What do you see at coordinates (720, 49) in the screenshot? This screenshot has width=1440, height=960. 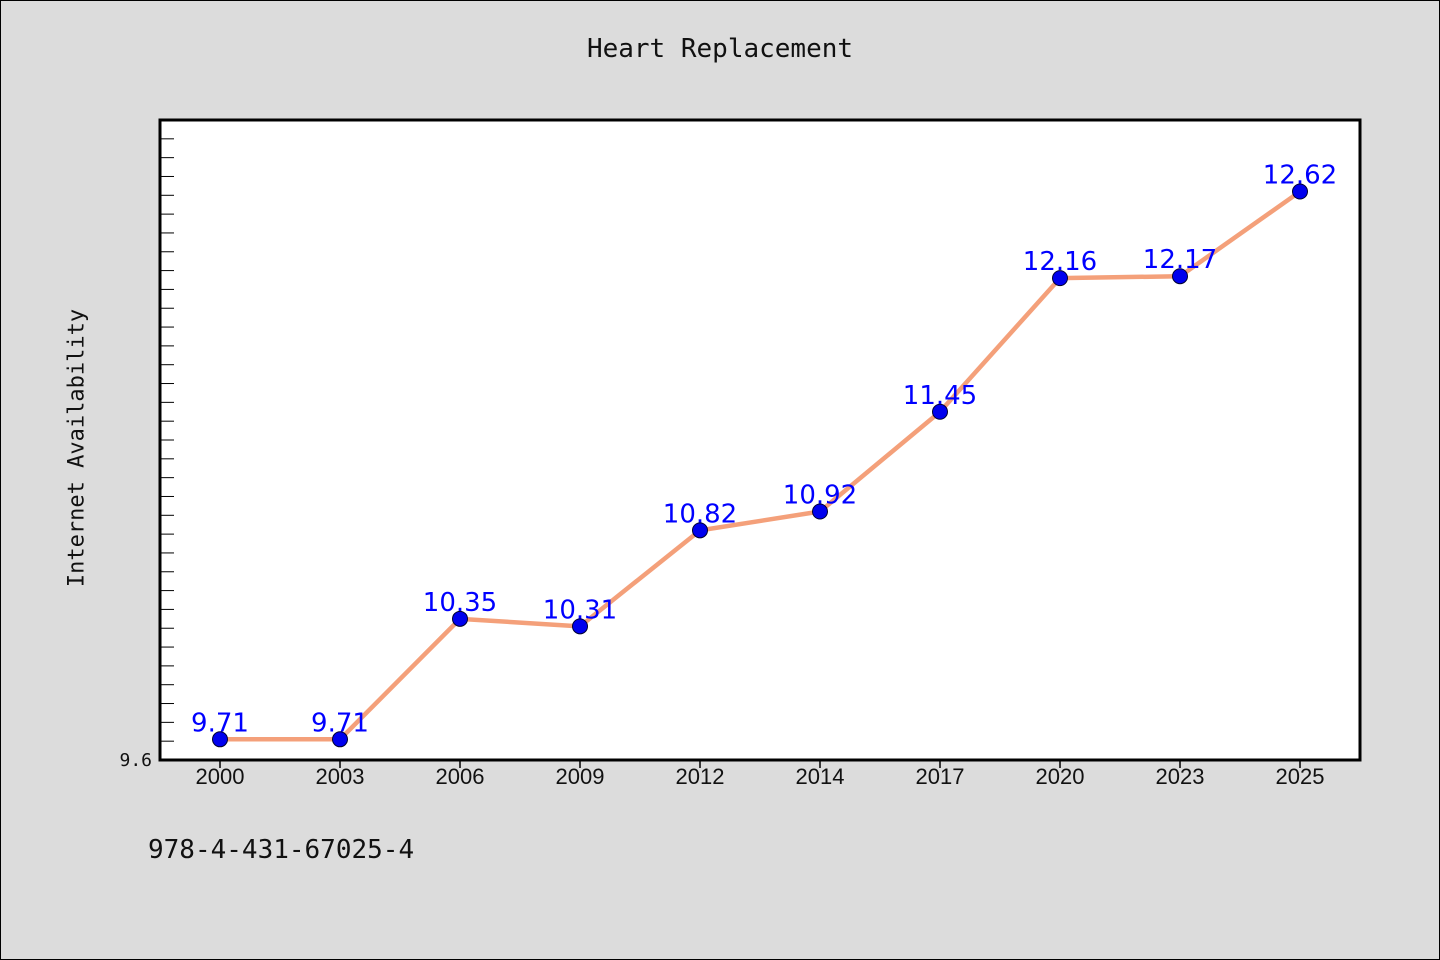 I see `chart-title: Heart Replacement` at bounding box center [720, 49].